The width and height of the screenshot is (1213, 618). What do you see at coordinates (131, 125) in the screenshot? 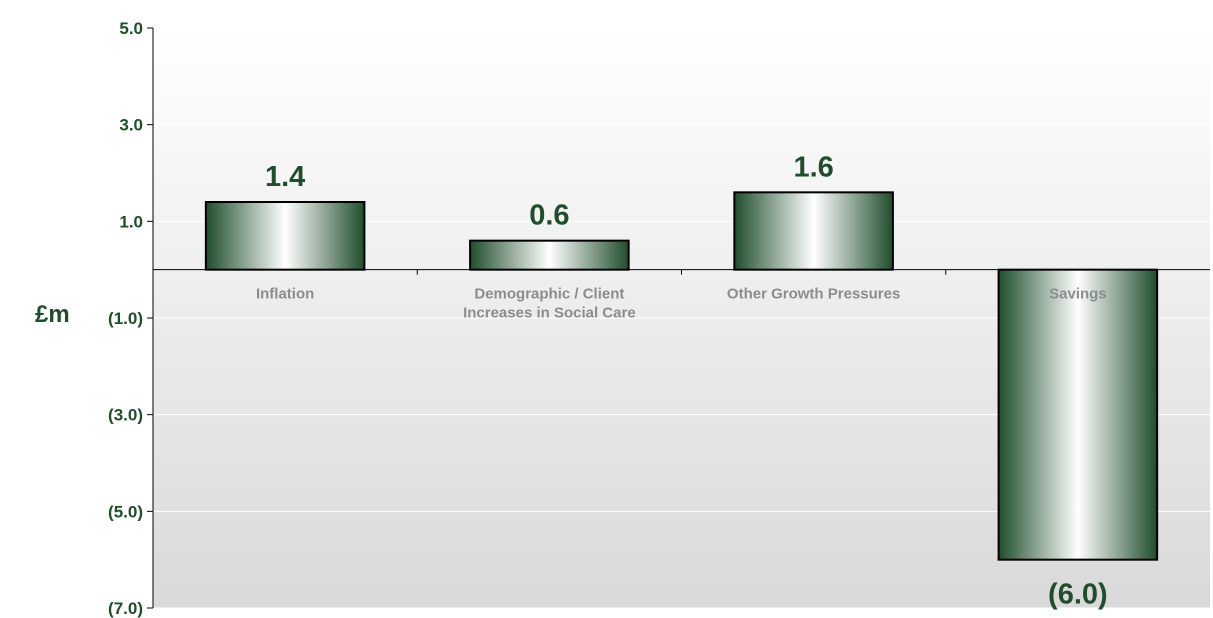
I see `y-tick-label: 3.0` at bounding box center [131, 125].